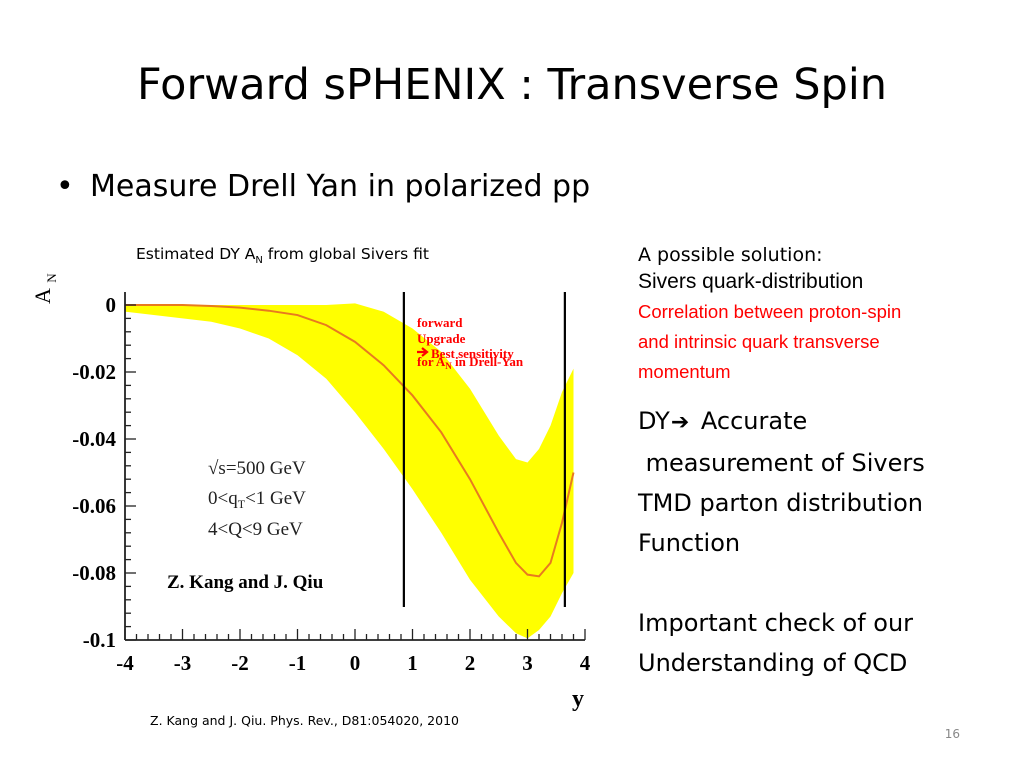  I want to click on forward-upgrade-annotation: forward Upgrade for AN in Drell-Yan, so click(470, 343).